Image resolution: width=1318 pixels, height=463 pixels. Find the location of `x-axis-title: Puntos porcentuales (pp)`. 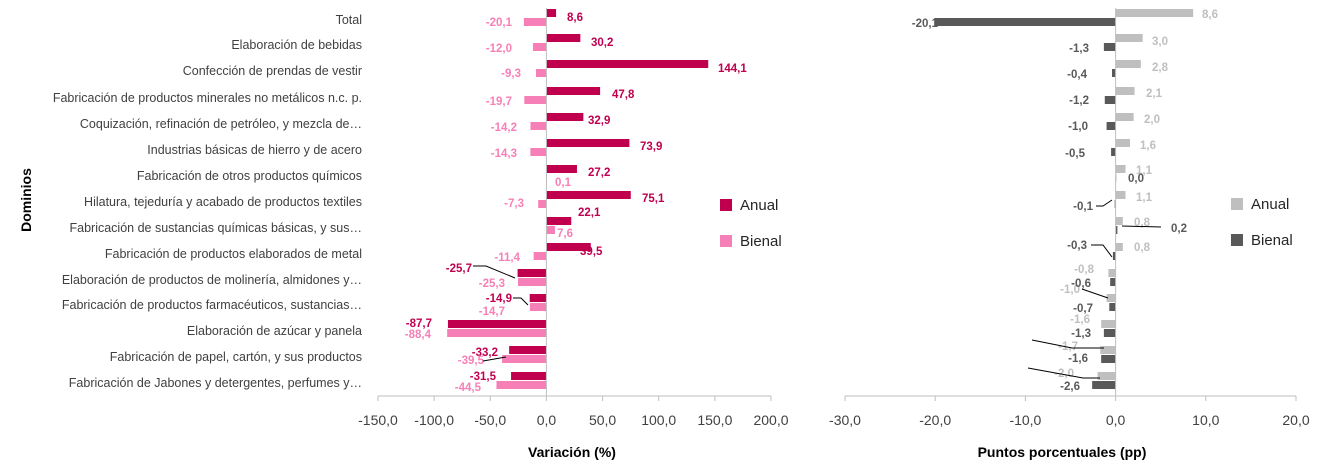

x-axis-title: Puntos porcentuales (pp) is located at coordinates (1062, 452).